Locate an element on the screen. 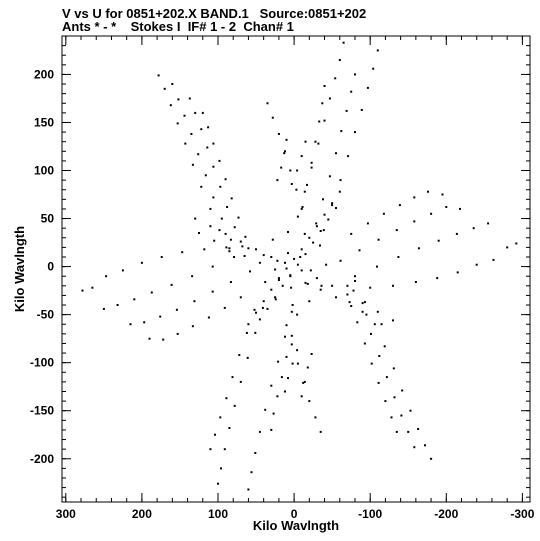 The height and width of the screenshot is (541, 540). x-tick-label: 300 is located at coordinates (66, 514).